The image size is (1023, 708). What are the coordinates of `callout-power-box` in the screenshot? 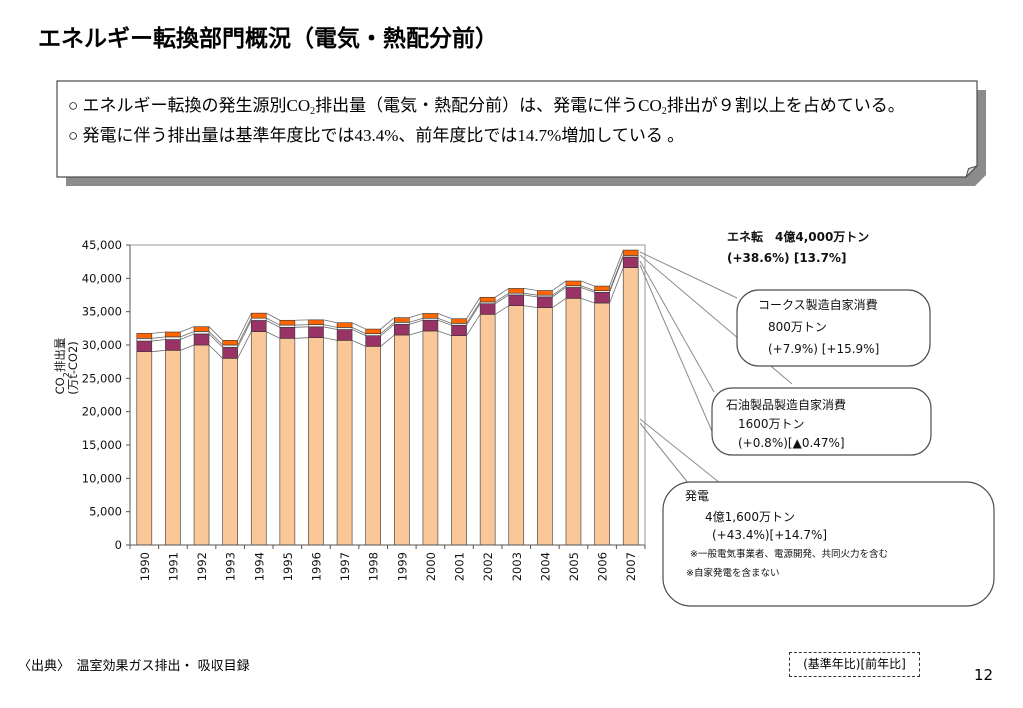 It's located at (828, 544).